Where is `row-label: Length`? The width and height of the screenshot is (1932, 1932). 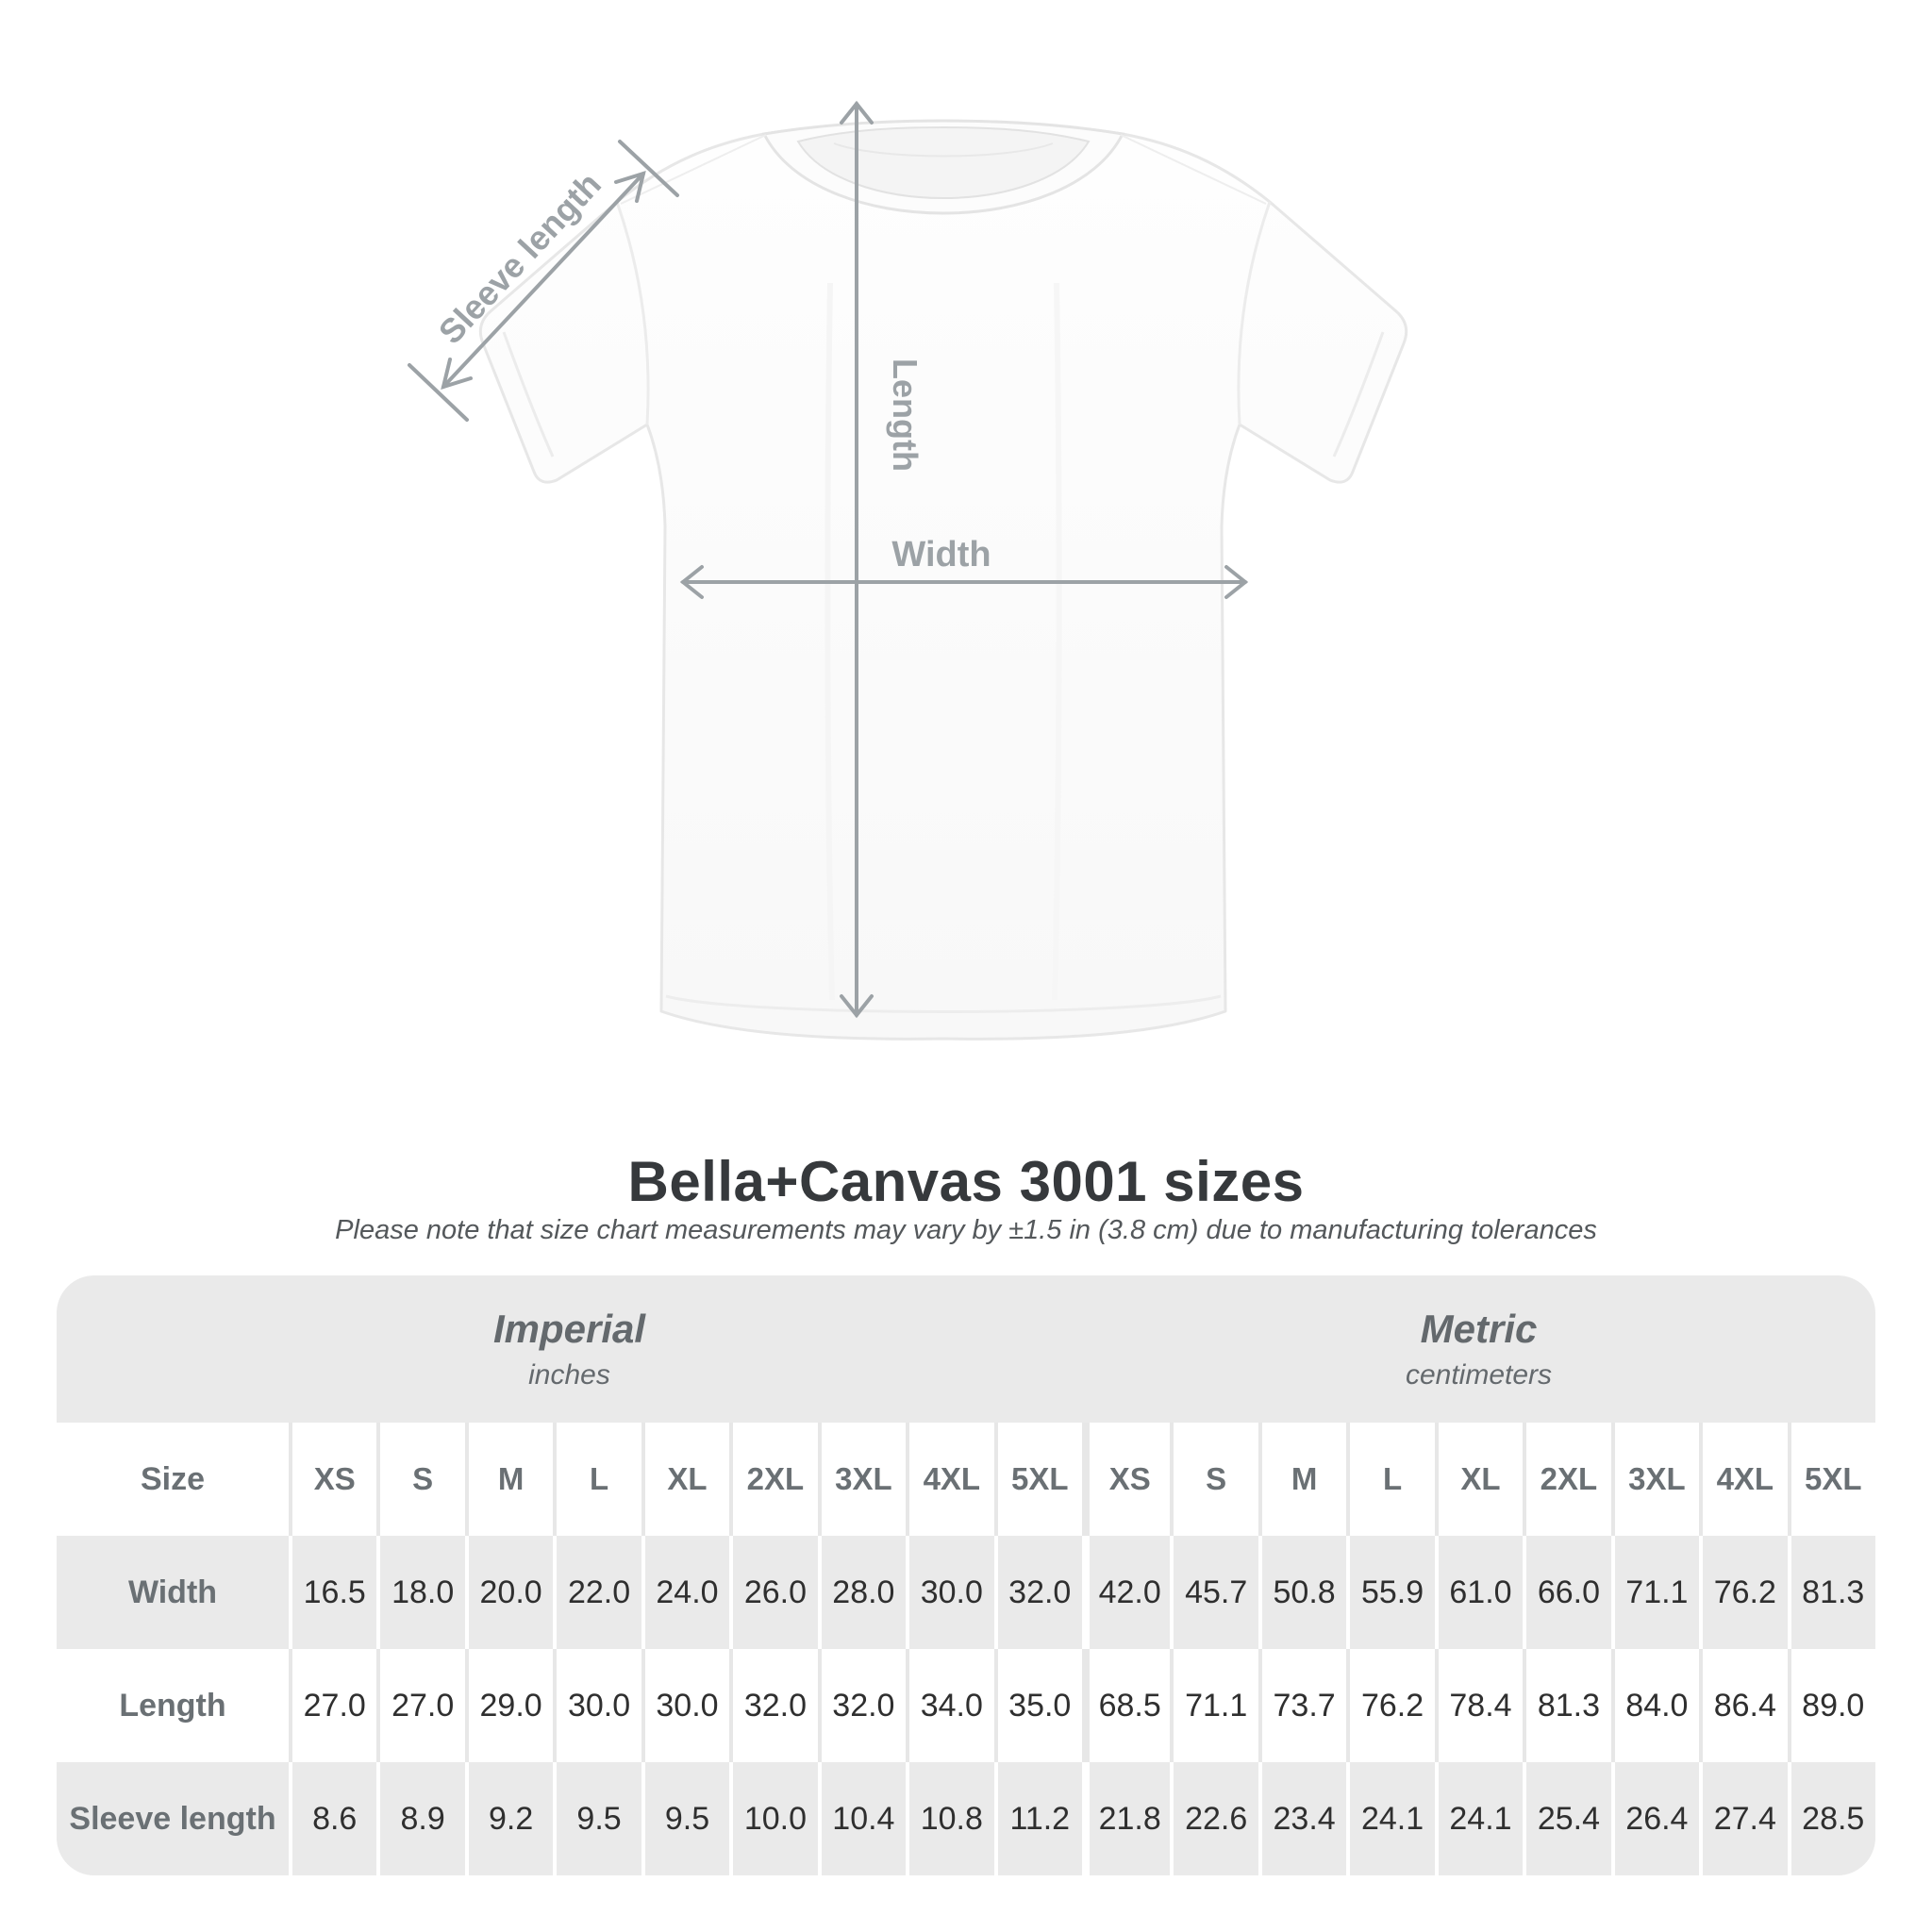 row-label: Length is located at coordinates (172, 1706).